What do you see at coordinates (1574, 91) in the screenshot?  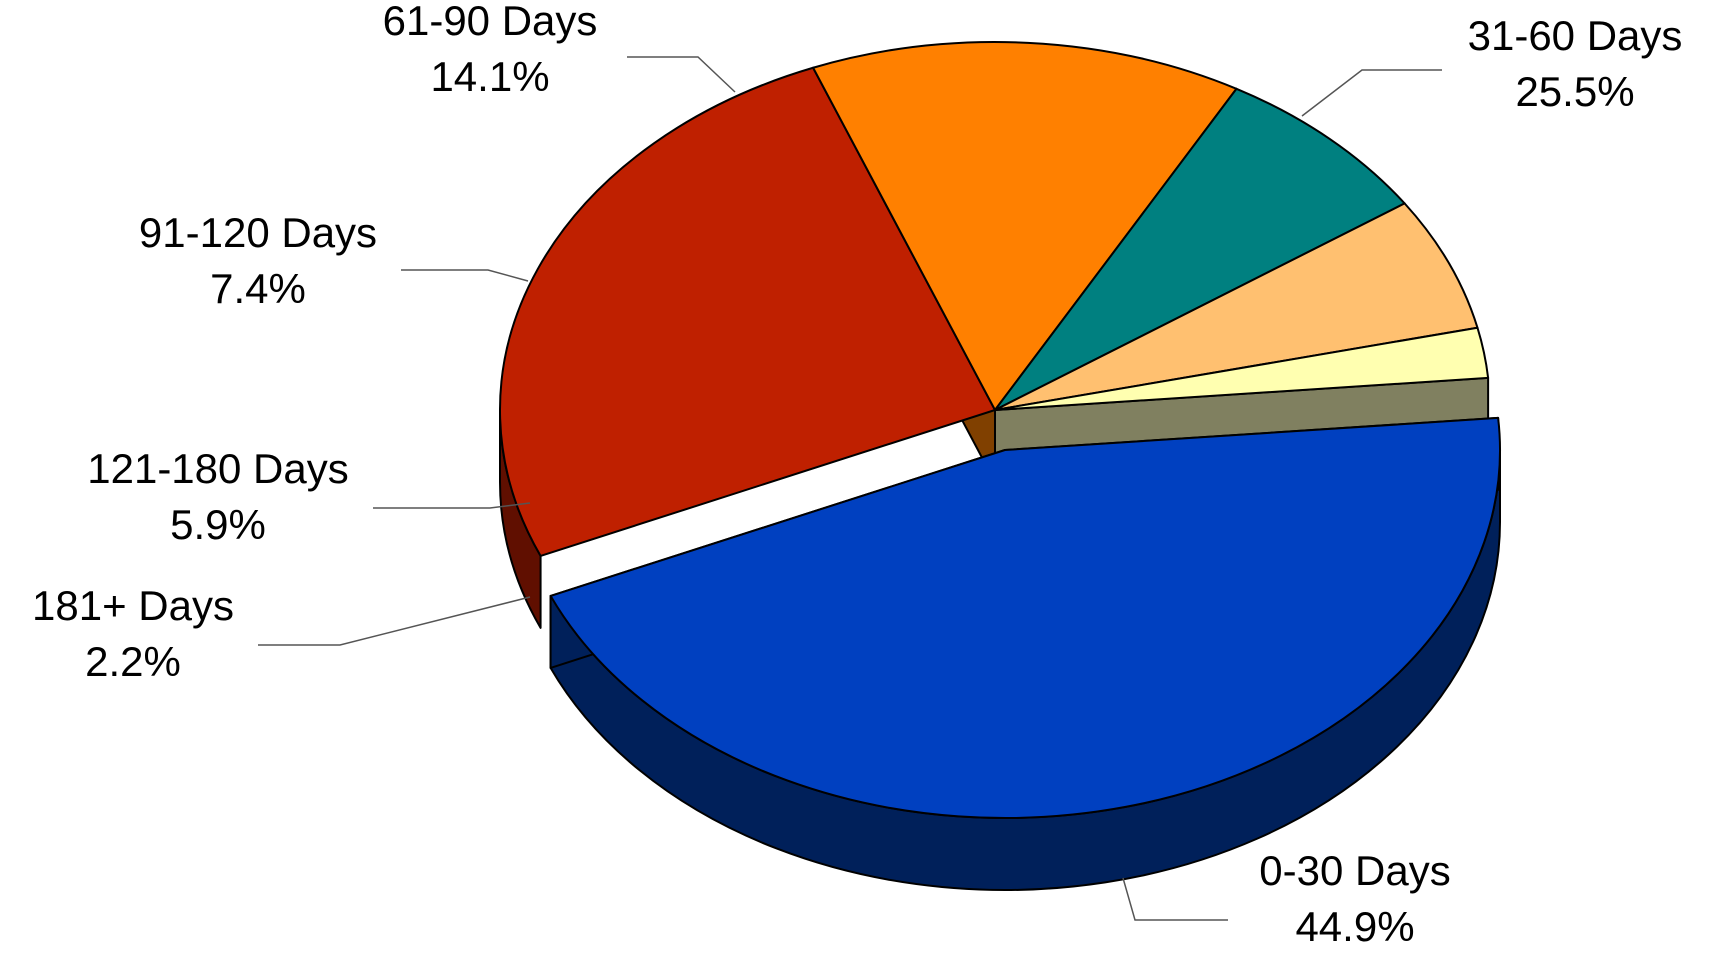 I see `slice-percent-1: 25.5%` at bounding box center [1574, 91].